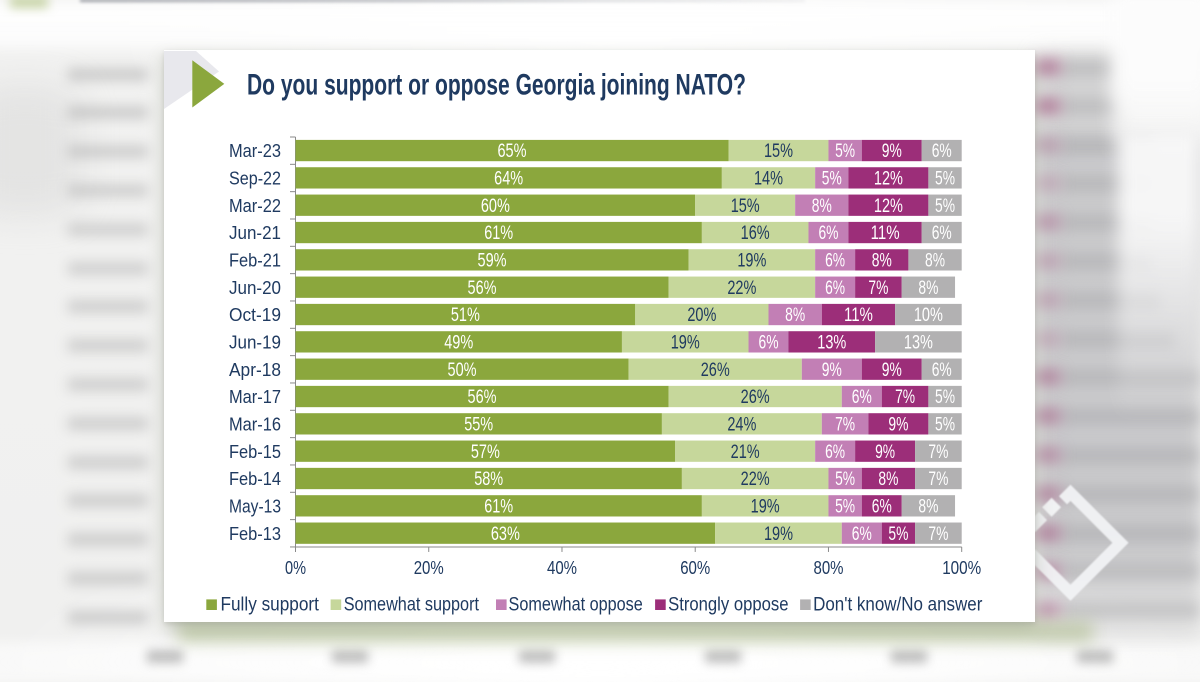 The image size is (1200, 682). What do you see at coordinates (465, 315) in the screenshot?
I see `svg-text: 51%` at bounding box center [465, 315].